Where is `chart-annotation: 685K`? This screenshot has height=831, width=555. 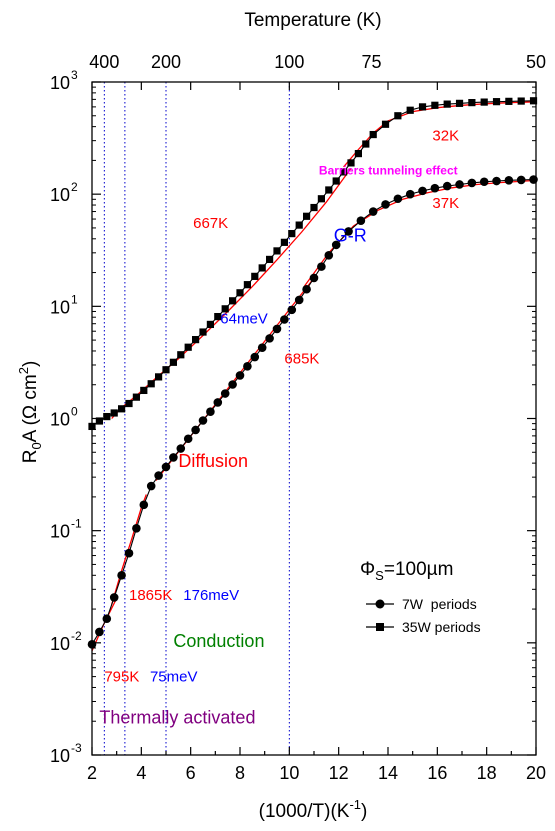 chart-annotation: 685K is located at coordinates (301, 358).